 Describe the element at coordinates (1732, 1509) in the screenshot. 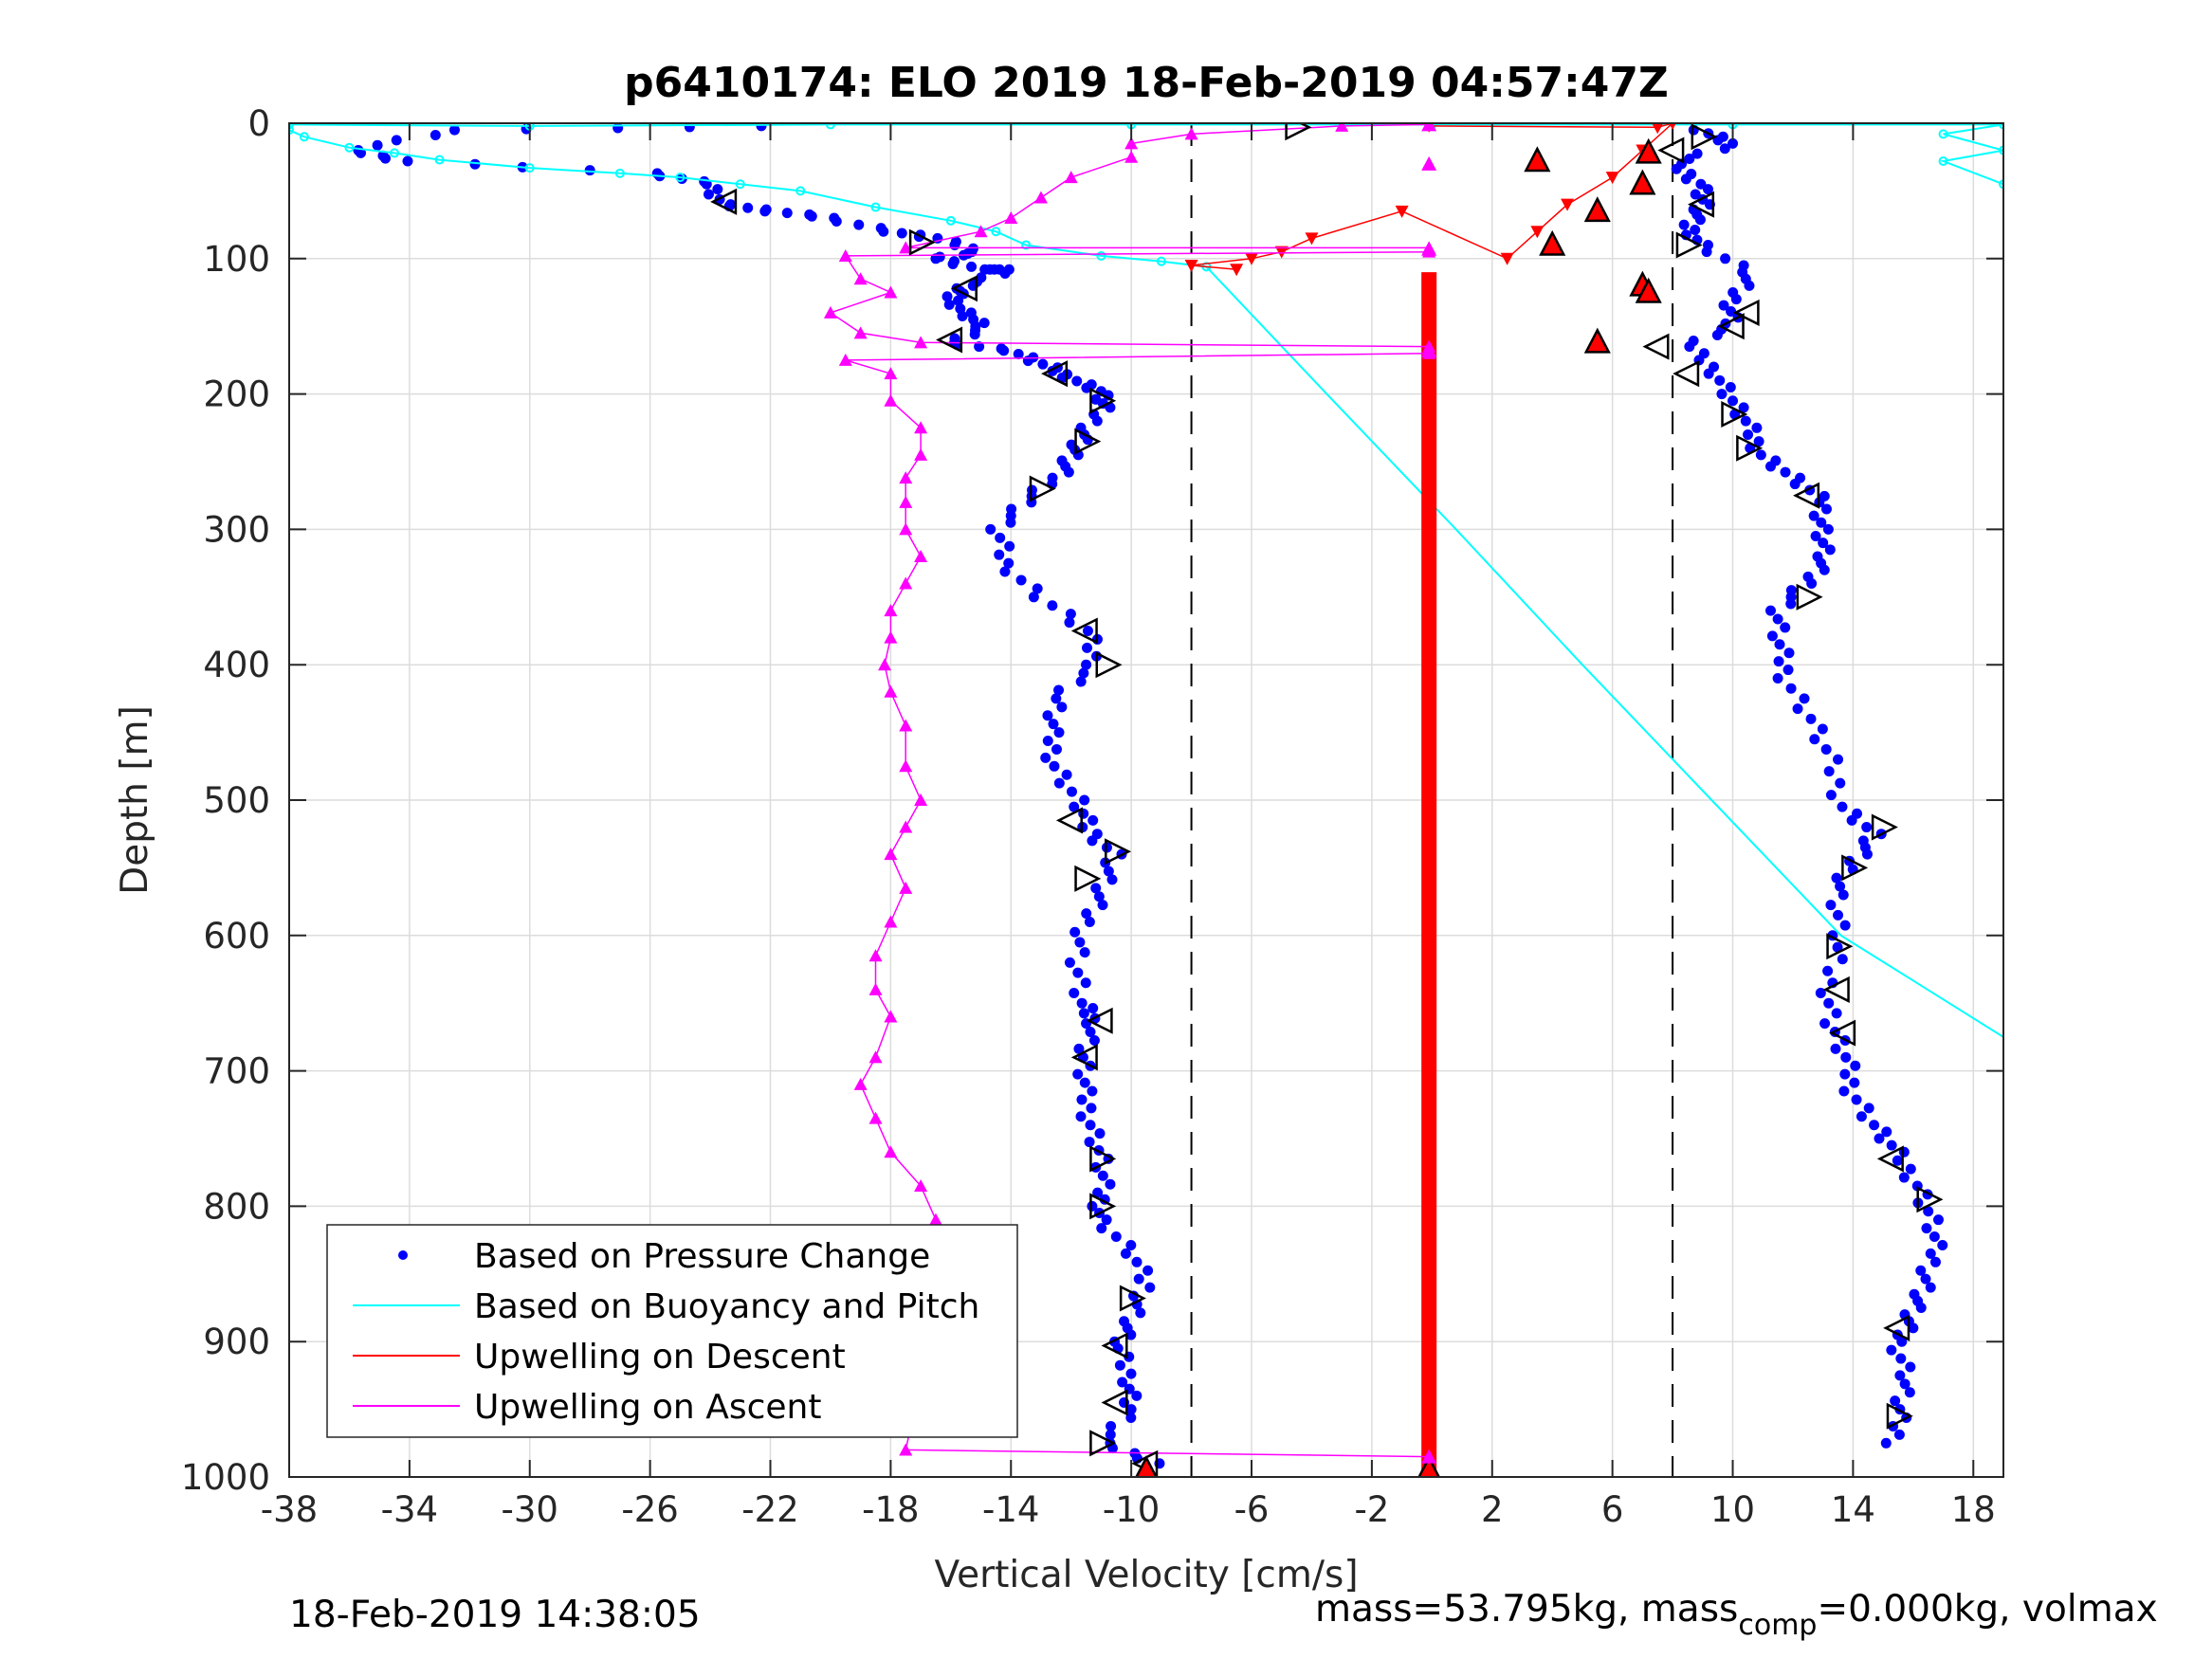

I see `x-tick-label: 10` at that location.